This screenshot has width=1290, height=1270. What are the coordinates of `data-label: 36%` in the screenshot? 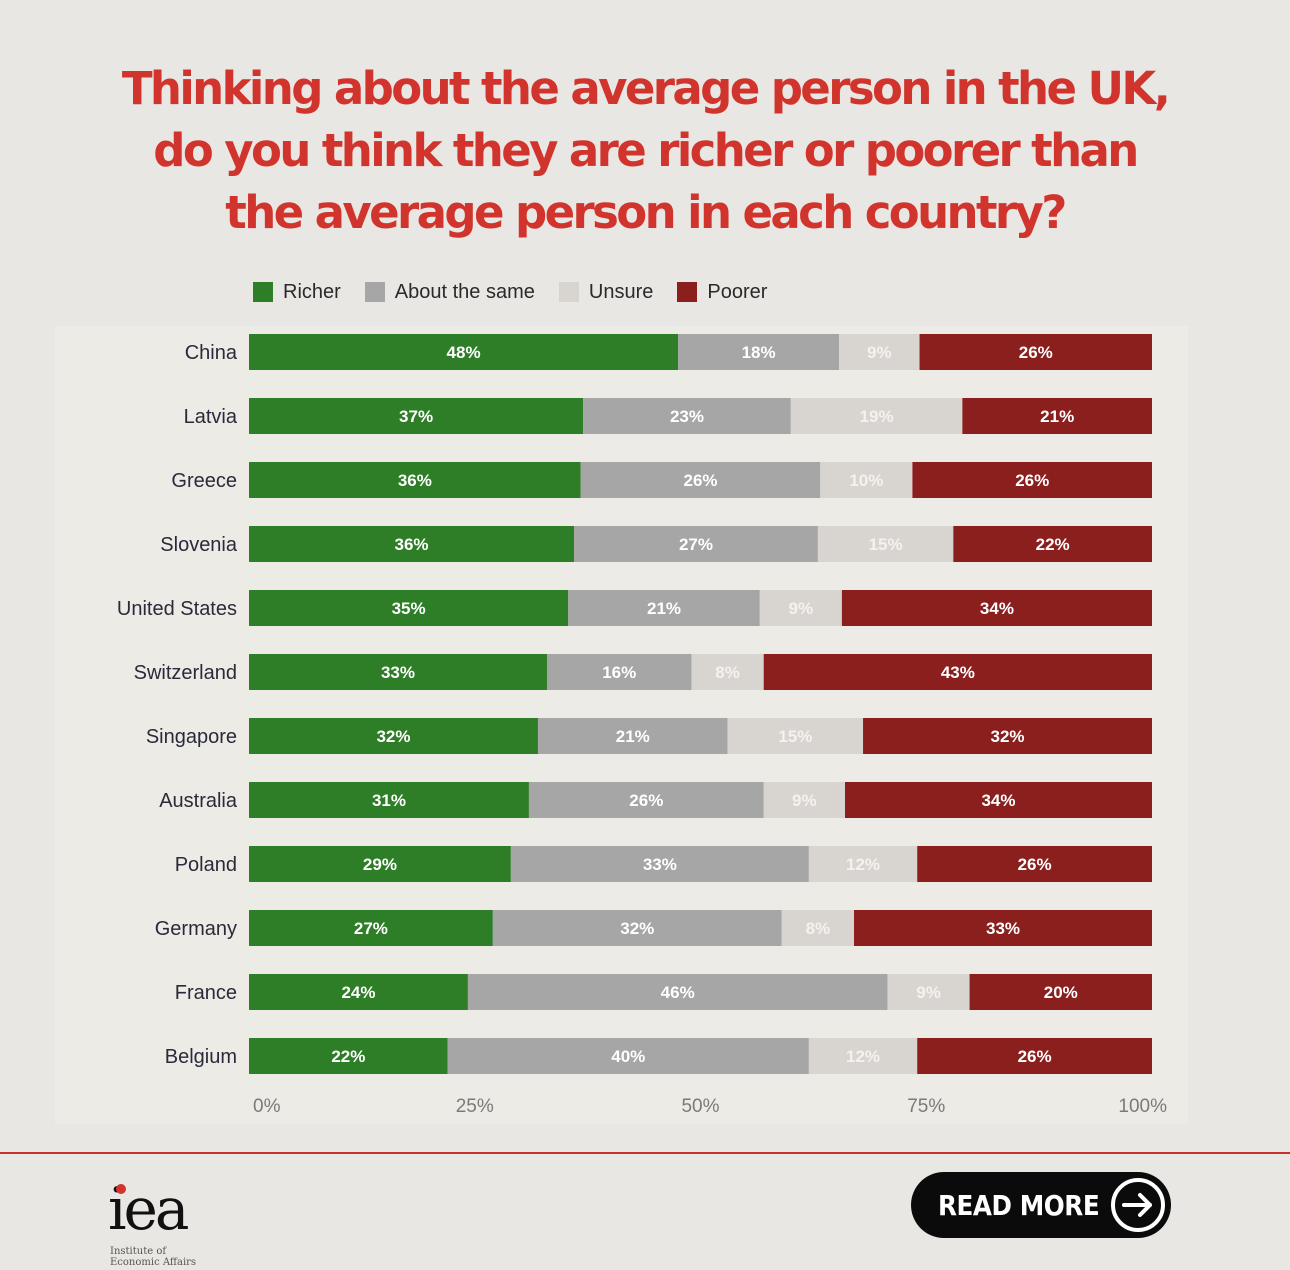 It's located at (412, 544).